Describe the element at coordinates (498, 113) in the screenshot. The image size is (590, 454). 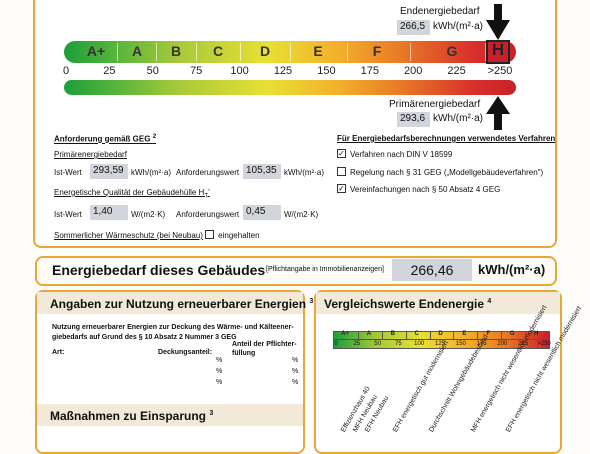
I see `arrow-up-icon` at that location.